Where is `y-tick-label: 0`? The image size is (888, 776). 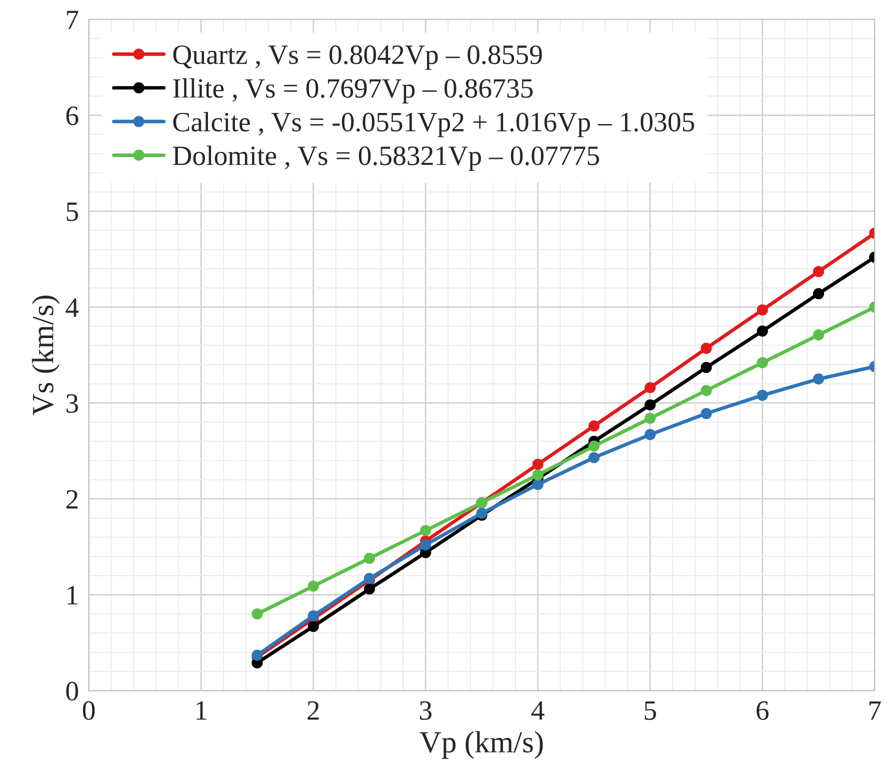
y-tick-label: 0 is located at coordinates (72, 691).